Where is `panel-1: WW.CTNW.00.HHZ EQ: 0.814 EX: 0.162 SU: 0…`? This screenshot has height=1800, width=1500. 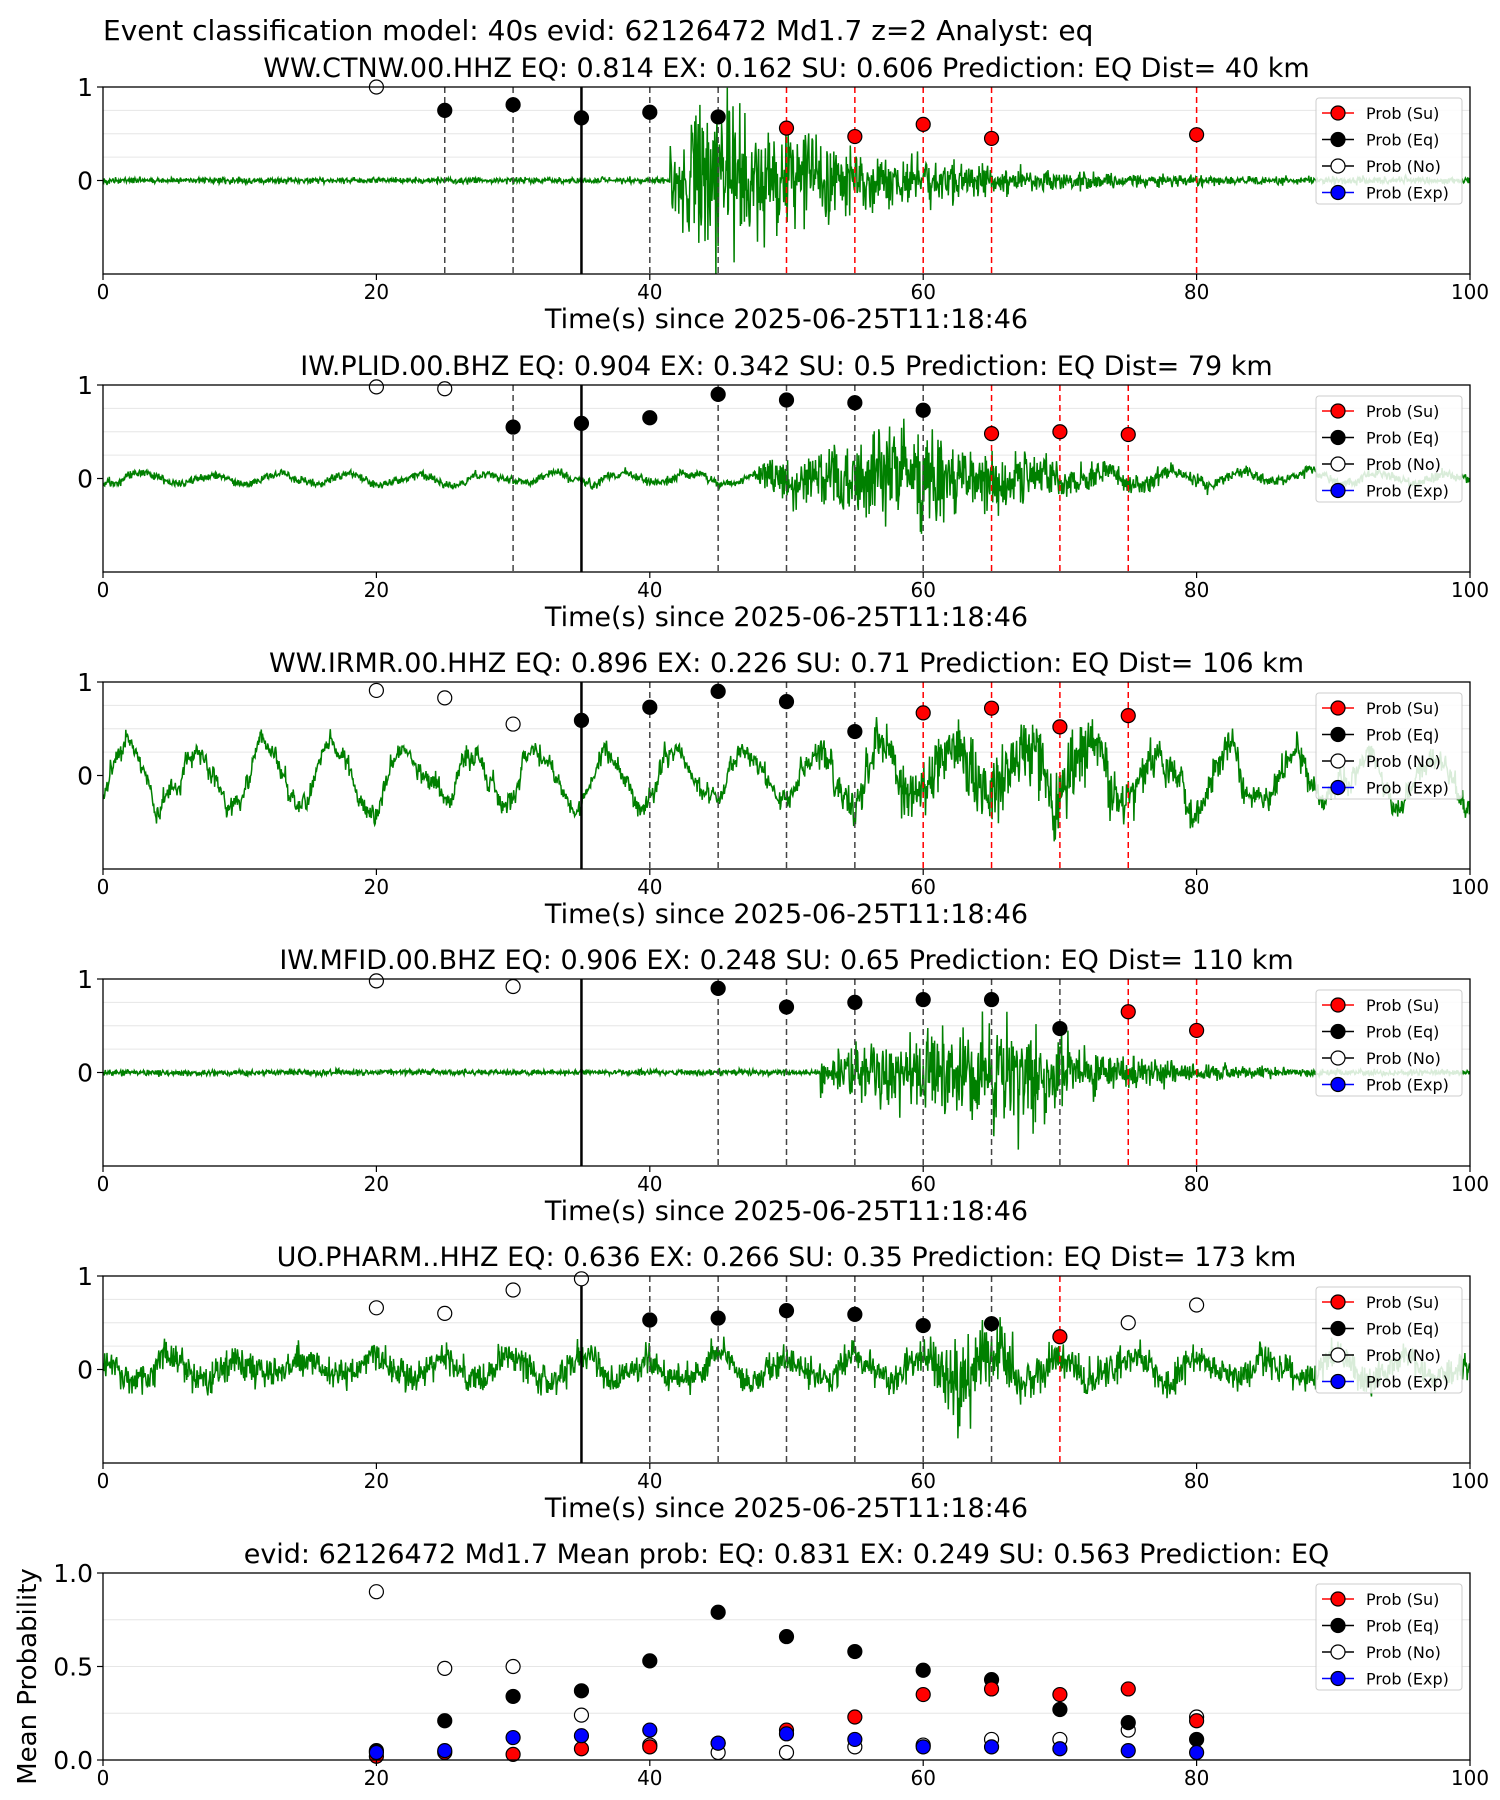 panel-1: WW.CTNW.00.HHZ EQ: 0.814 EX: 0.162 SU: 0… is located at coordinates (783, 194).